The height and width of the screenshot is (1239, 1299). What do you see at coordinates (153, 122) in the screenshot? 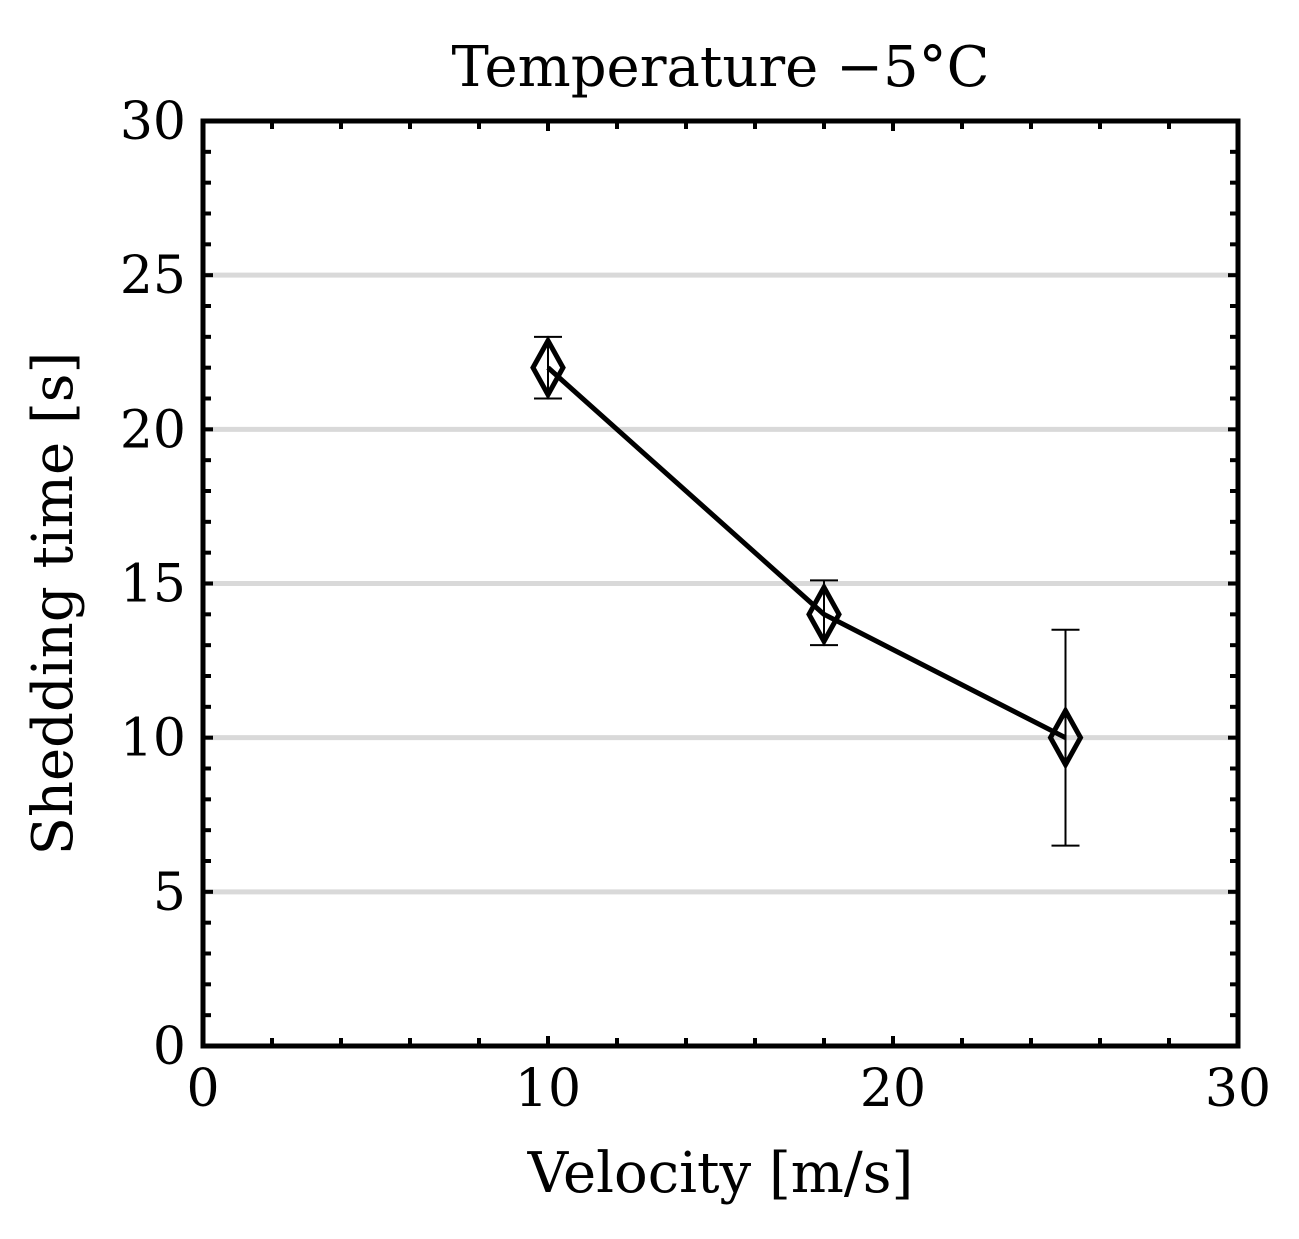
I see `y-tick-label-30: 30` at bounding box center [153, 122].